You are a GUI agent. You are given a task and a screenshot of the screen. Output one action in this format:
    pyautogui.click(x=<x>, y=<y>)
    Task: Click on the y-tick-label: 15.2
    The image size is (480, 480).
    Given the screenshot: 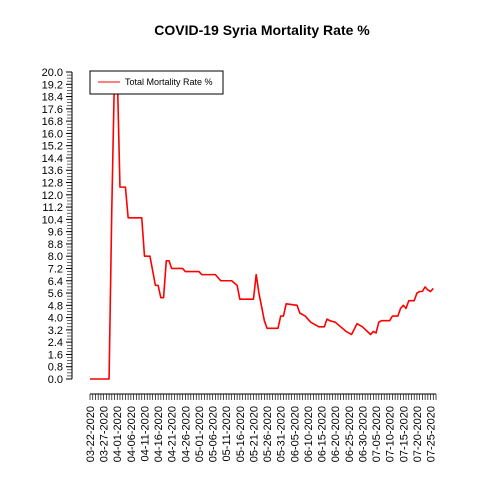 What is the action you would take?
    pyautogui.click(x=52, y=147)
    